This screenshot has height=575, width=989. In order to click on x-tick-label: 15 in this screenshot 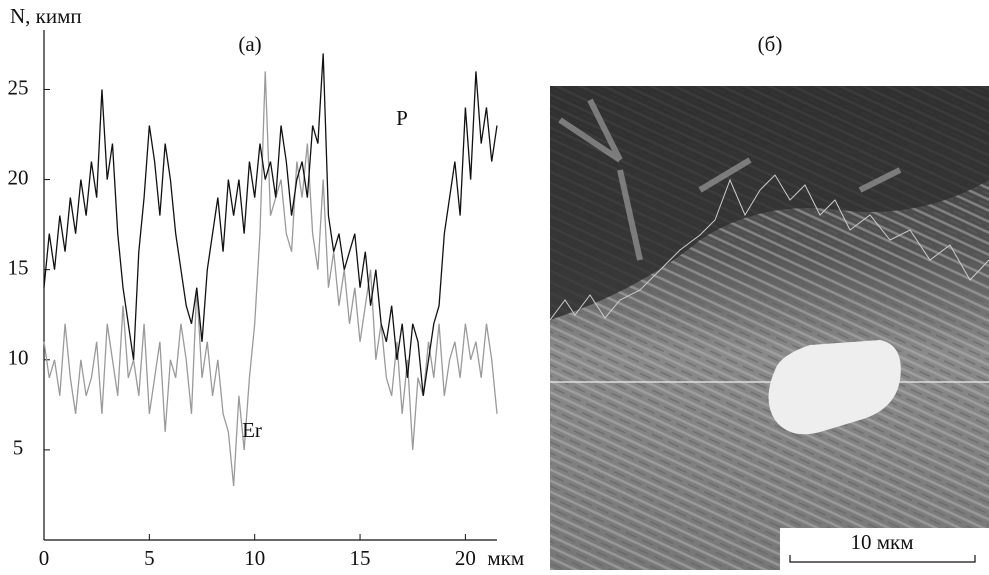, I will do `click(360, 558)`.